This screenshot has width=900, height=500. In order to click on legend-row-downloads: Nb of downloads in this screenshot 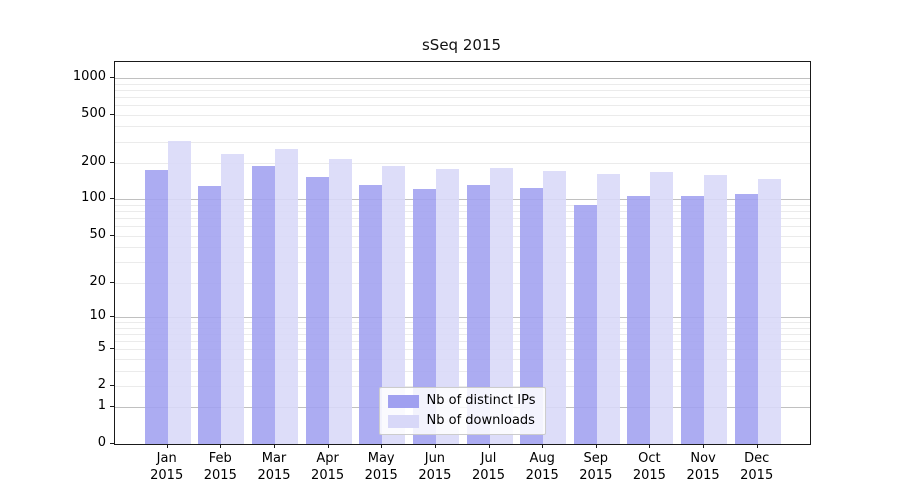, I will do `click(461, 420)`.